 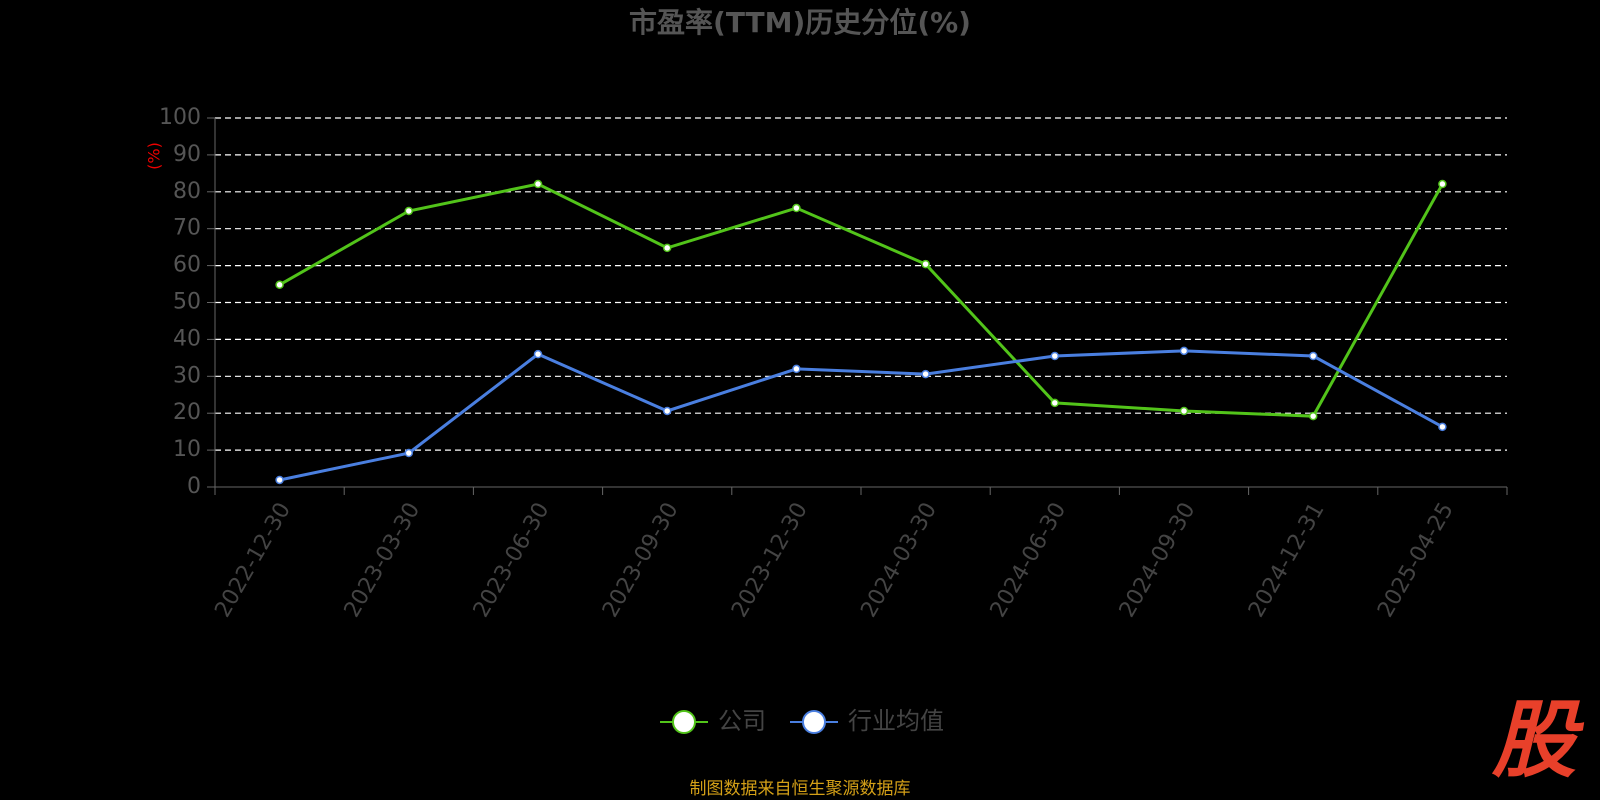 I want to click on y-tick-label: 40, so click(x=187, y=338).